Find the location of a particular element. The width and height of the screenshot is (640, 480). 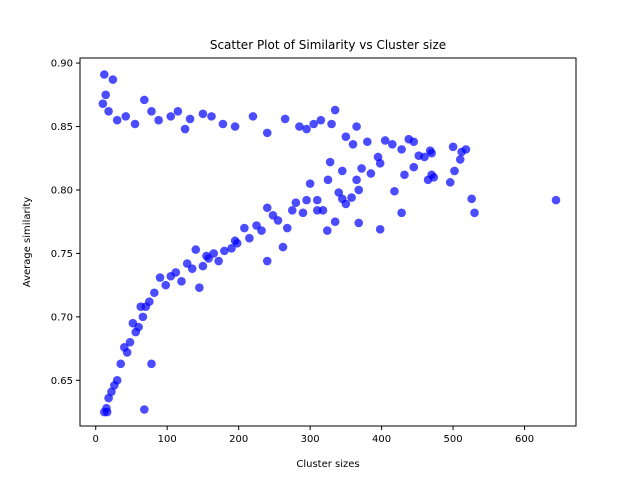

y-tick-label: 0.80 is located at coordinates (62, 190).